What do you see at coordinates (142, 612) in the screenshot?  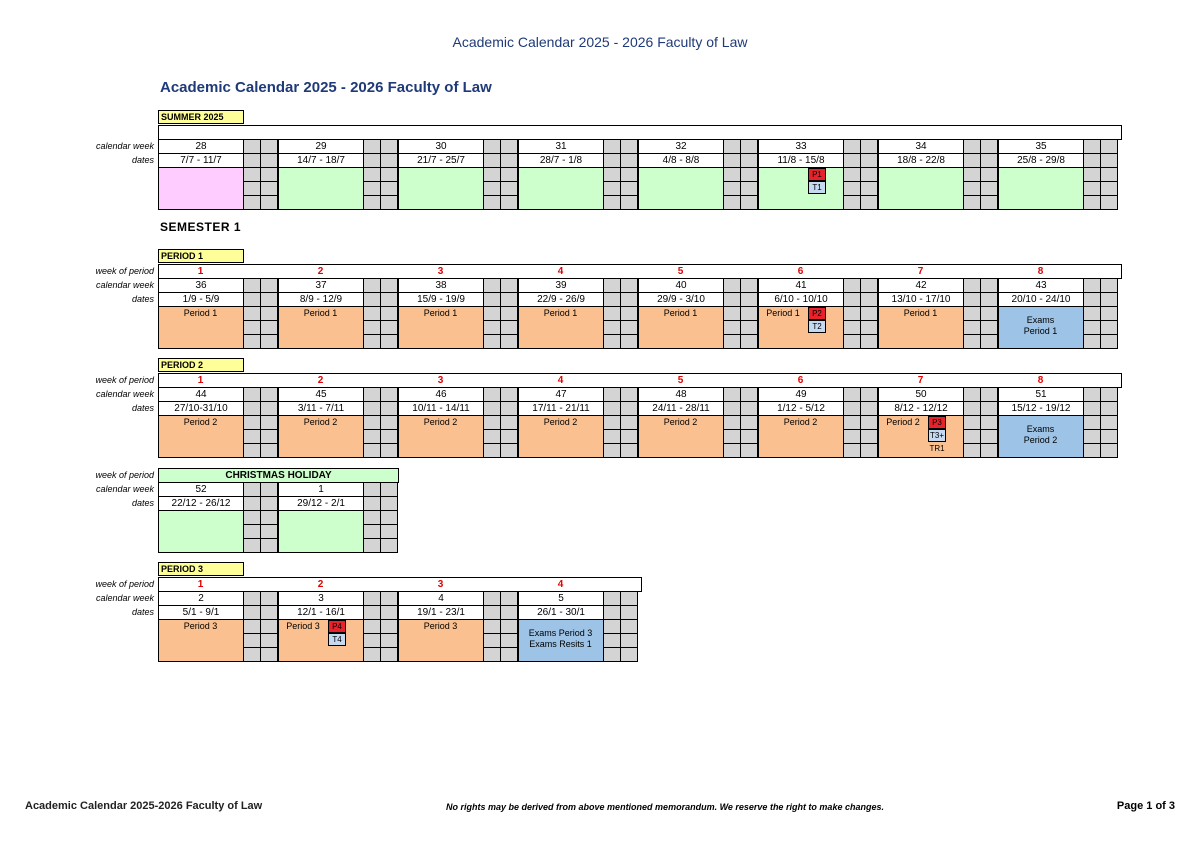 I see `row-label: dates` at bounding box center [142, 612].